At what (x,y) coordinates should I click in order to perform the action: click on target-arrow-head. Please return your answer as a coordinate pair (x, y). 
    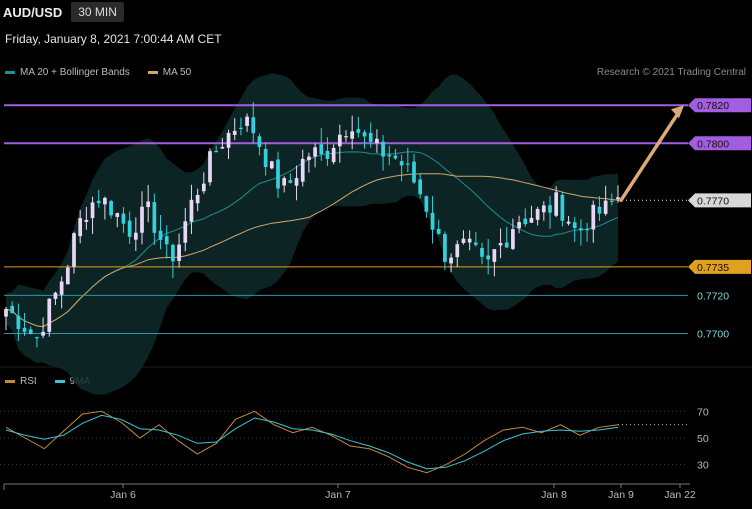
    Looking at the image, I should click on (677, 112).